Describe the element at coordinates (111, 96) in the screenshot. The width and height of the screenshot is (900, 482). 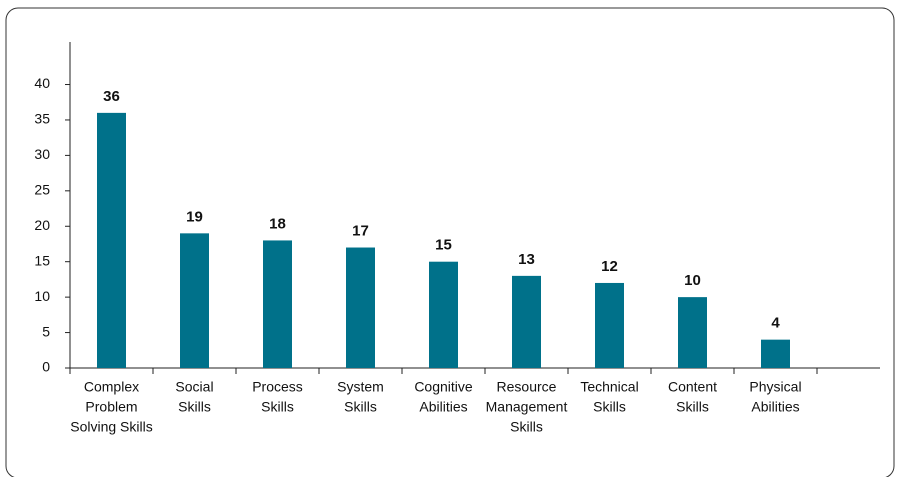
I see `value-label: 36` at that location.